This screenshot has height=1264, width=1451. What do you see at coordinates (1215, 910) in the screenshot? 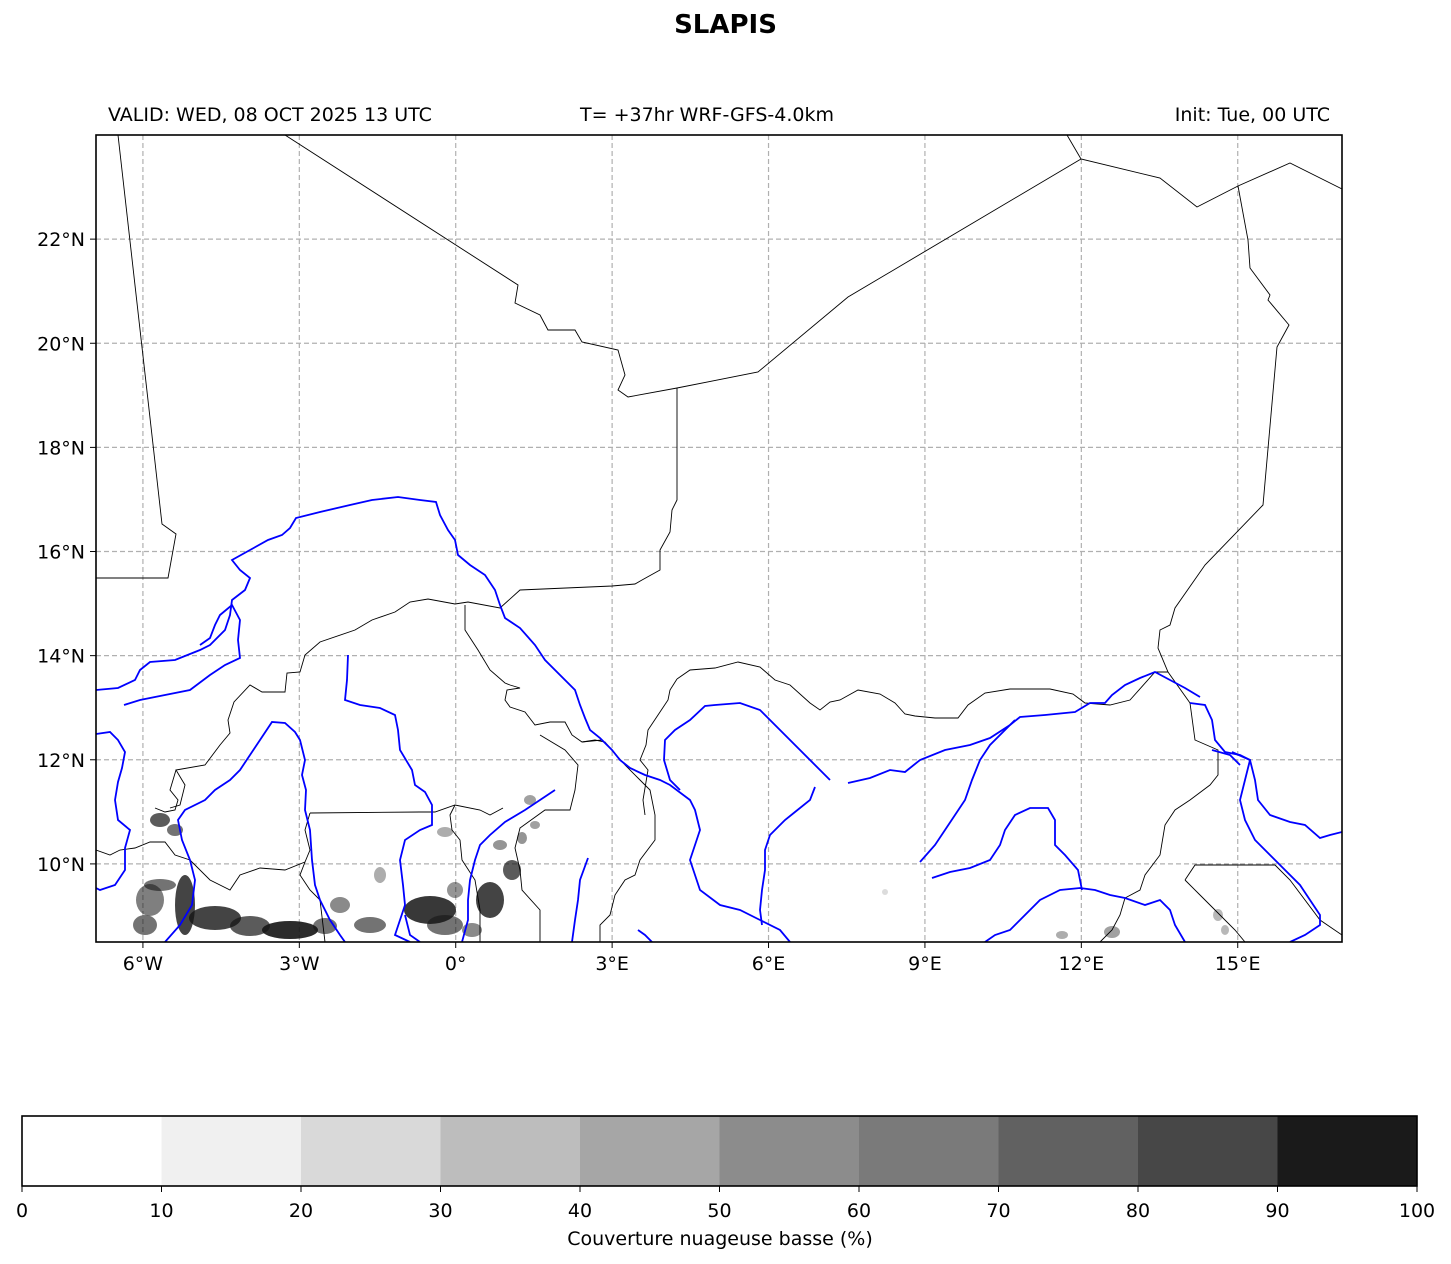
I see `border-car-chad` at bounding box center [1215, 910].